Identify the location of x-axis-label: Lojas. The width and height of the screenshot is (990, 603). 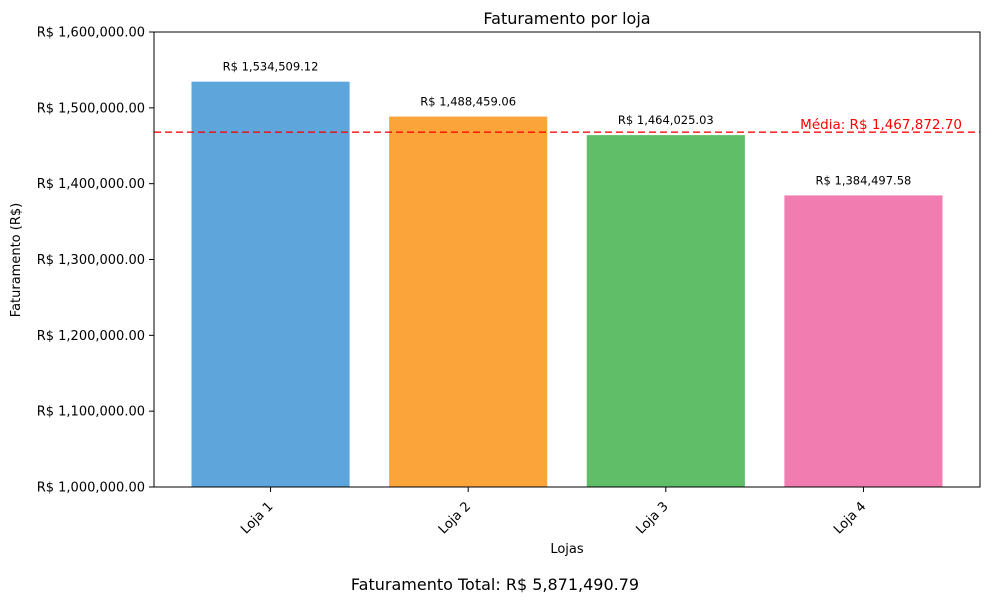
(567, 549).